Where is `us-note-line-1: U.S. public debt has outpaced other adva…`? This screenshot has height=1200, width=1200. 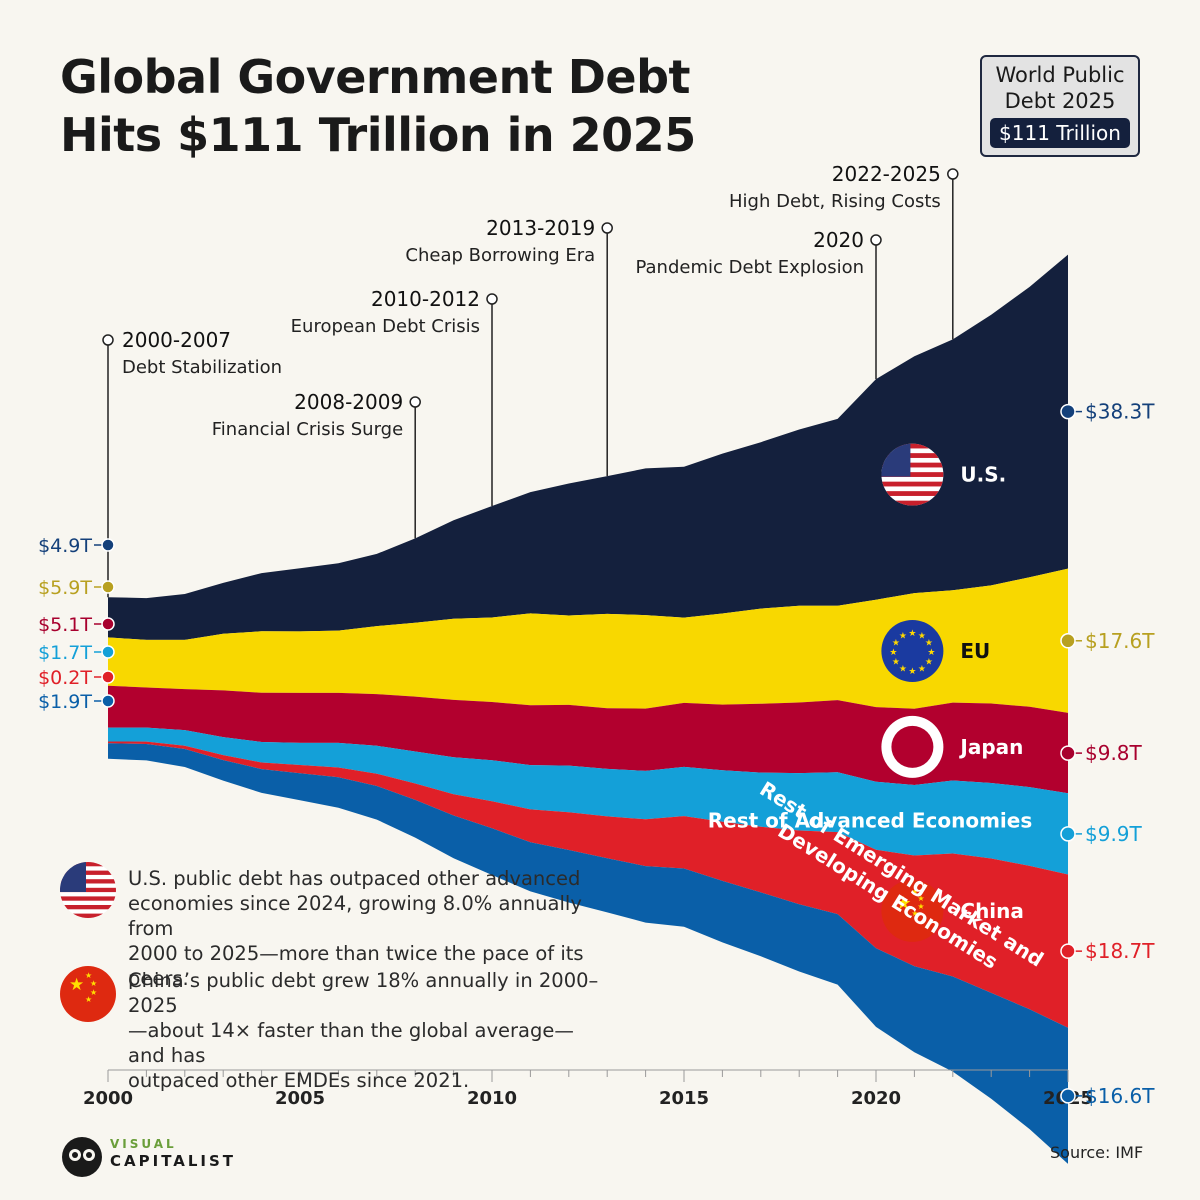 us-note-line-1: U.S. public debt has outpaced other adva… is located at coordinates (354, 878).